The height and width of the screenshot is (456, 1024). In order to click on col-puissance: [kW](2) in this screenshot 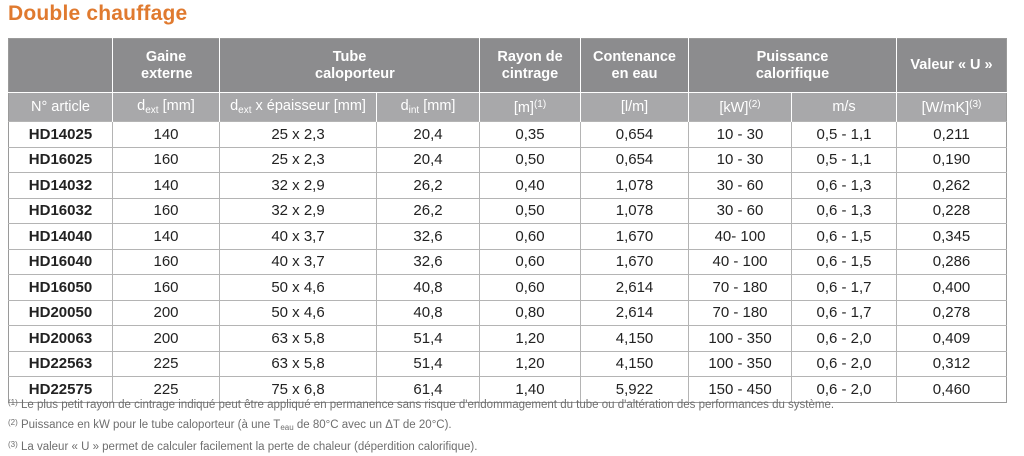, I will do `click(740, 107)`.